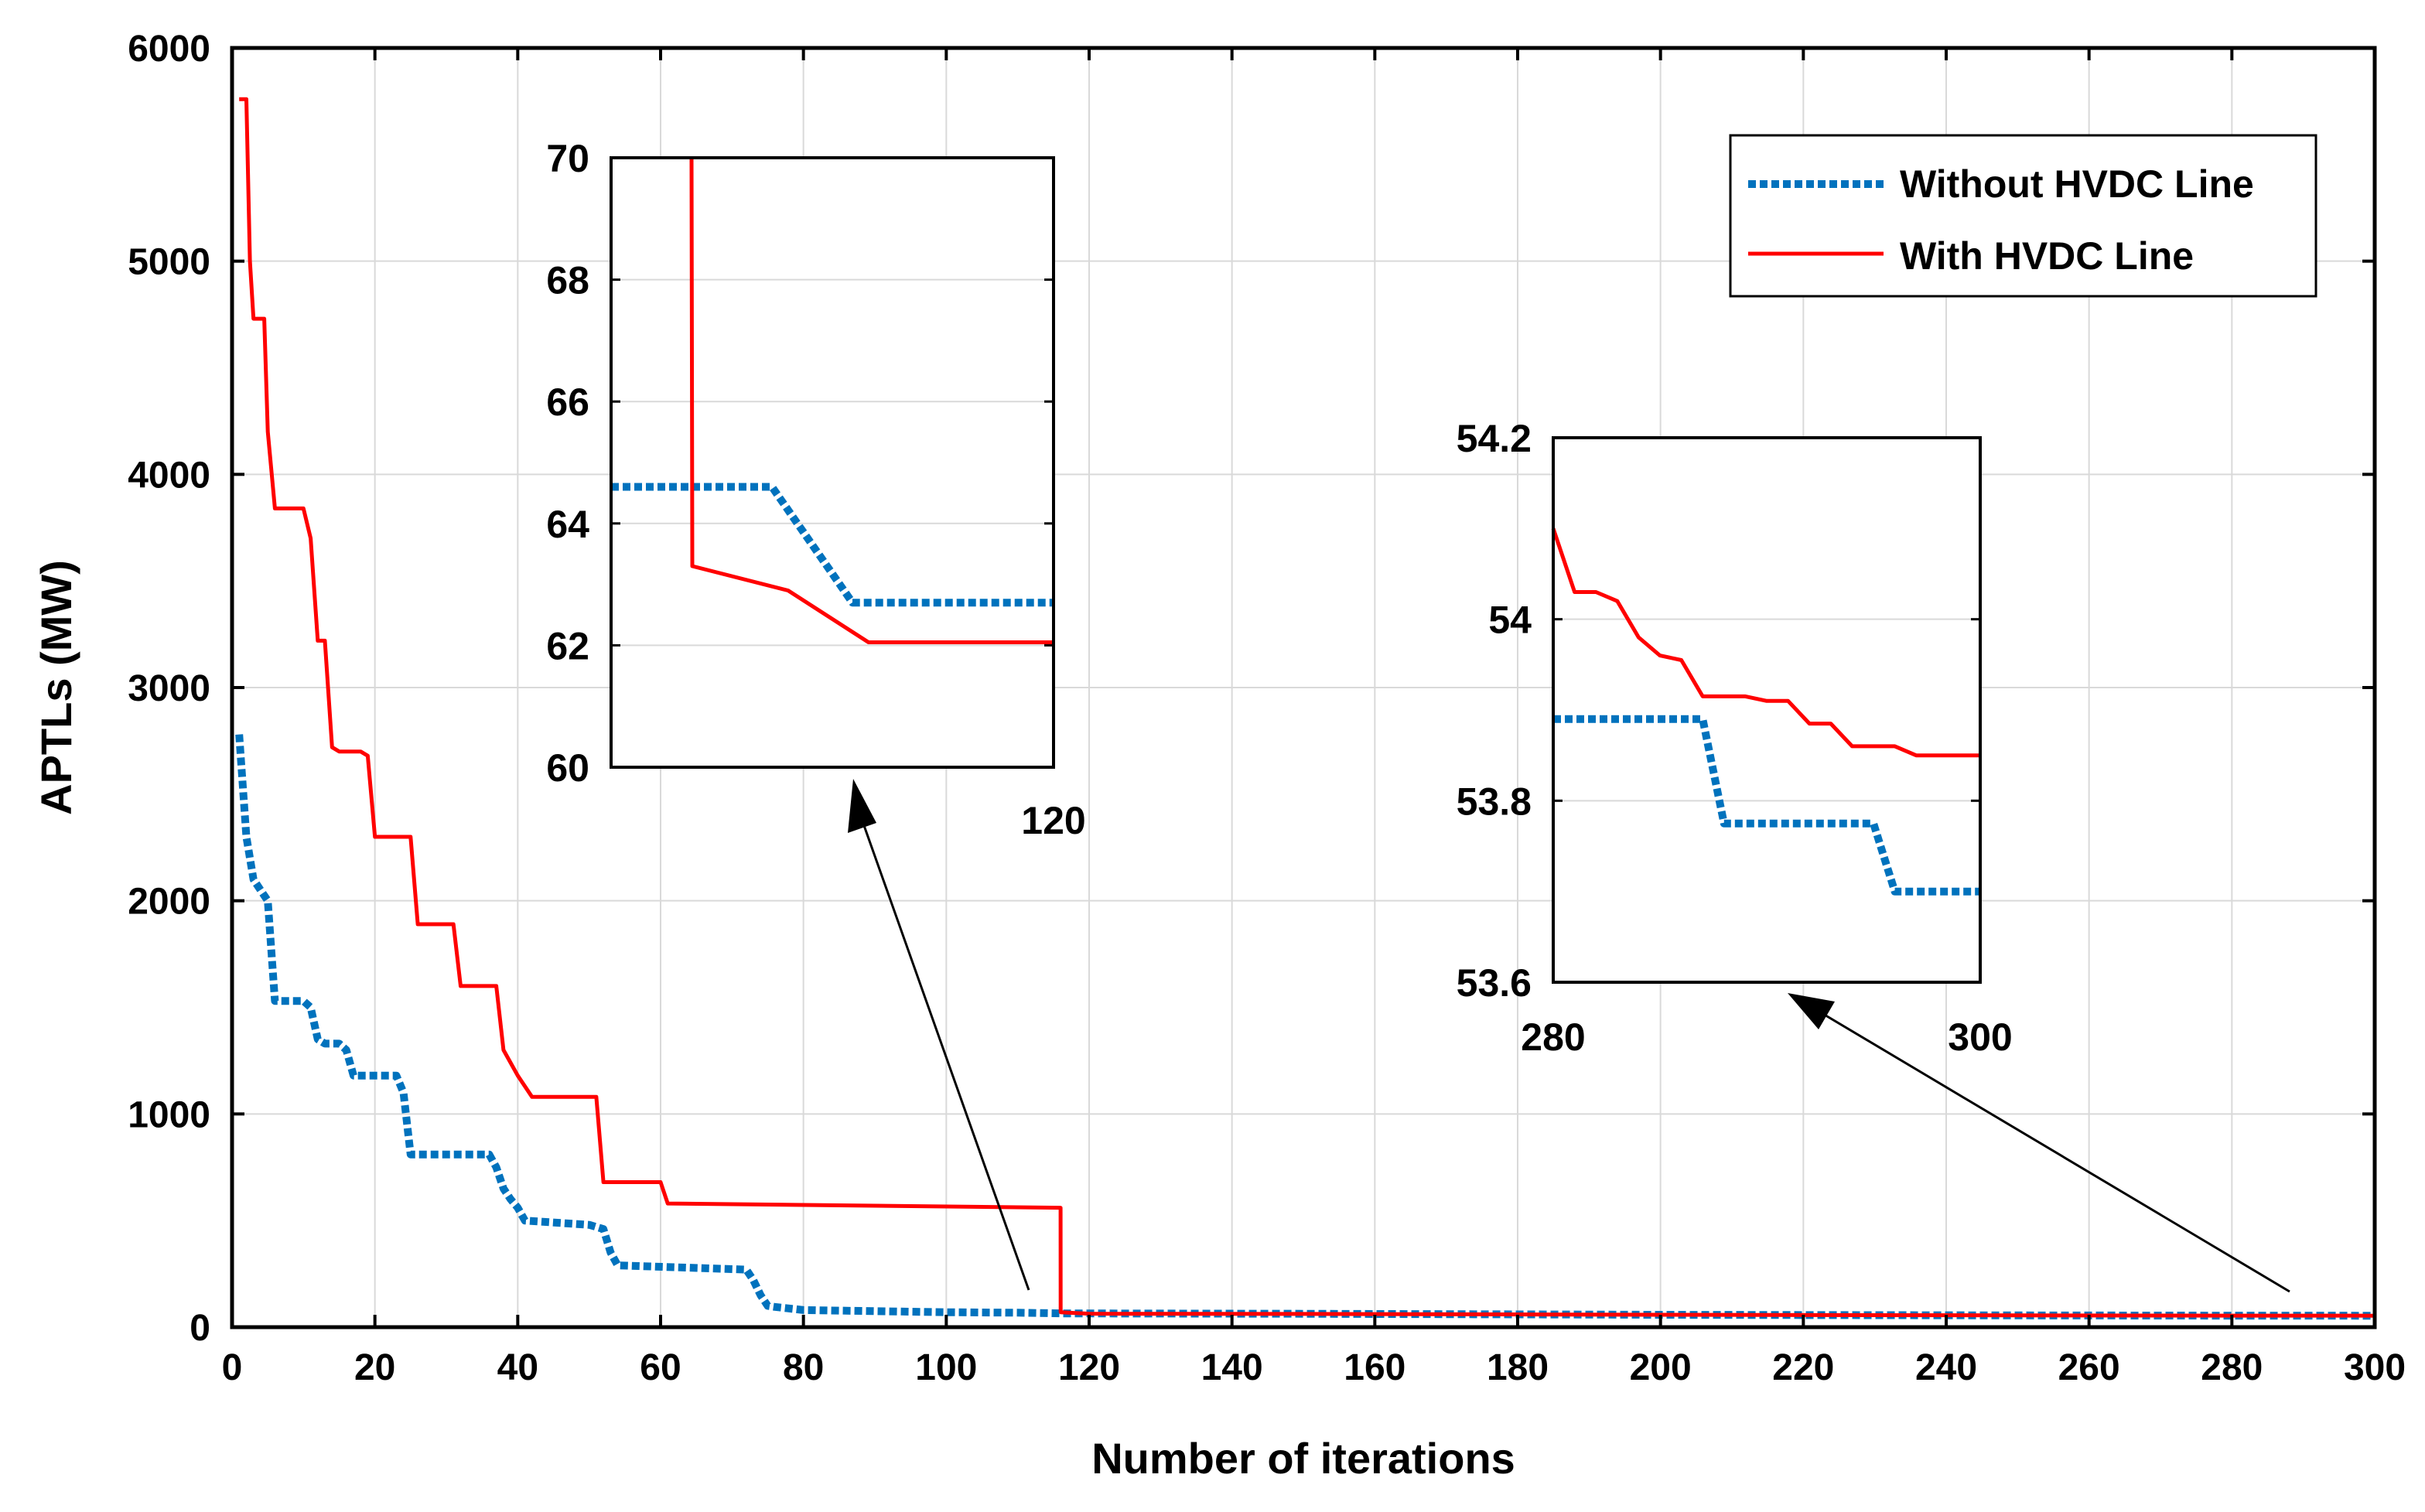 This screenshot has width=2425, height=1512. Describe the element at coordinates (946, 1367) in the screenshot. I see `x-tick-label: 100` at that location.